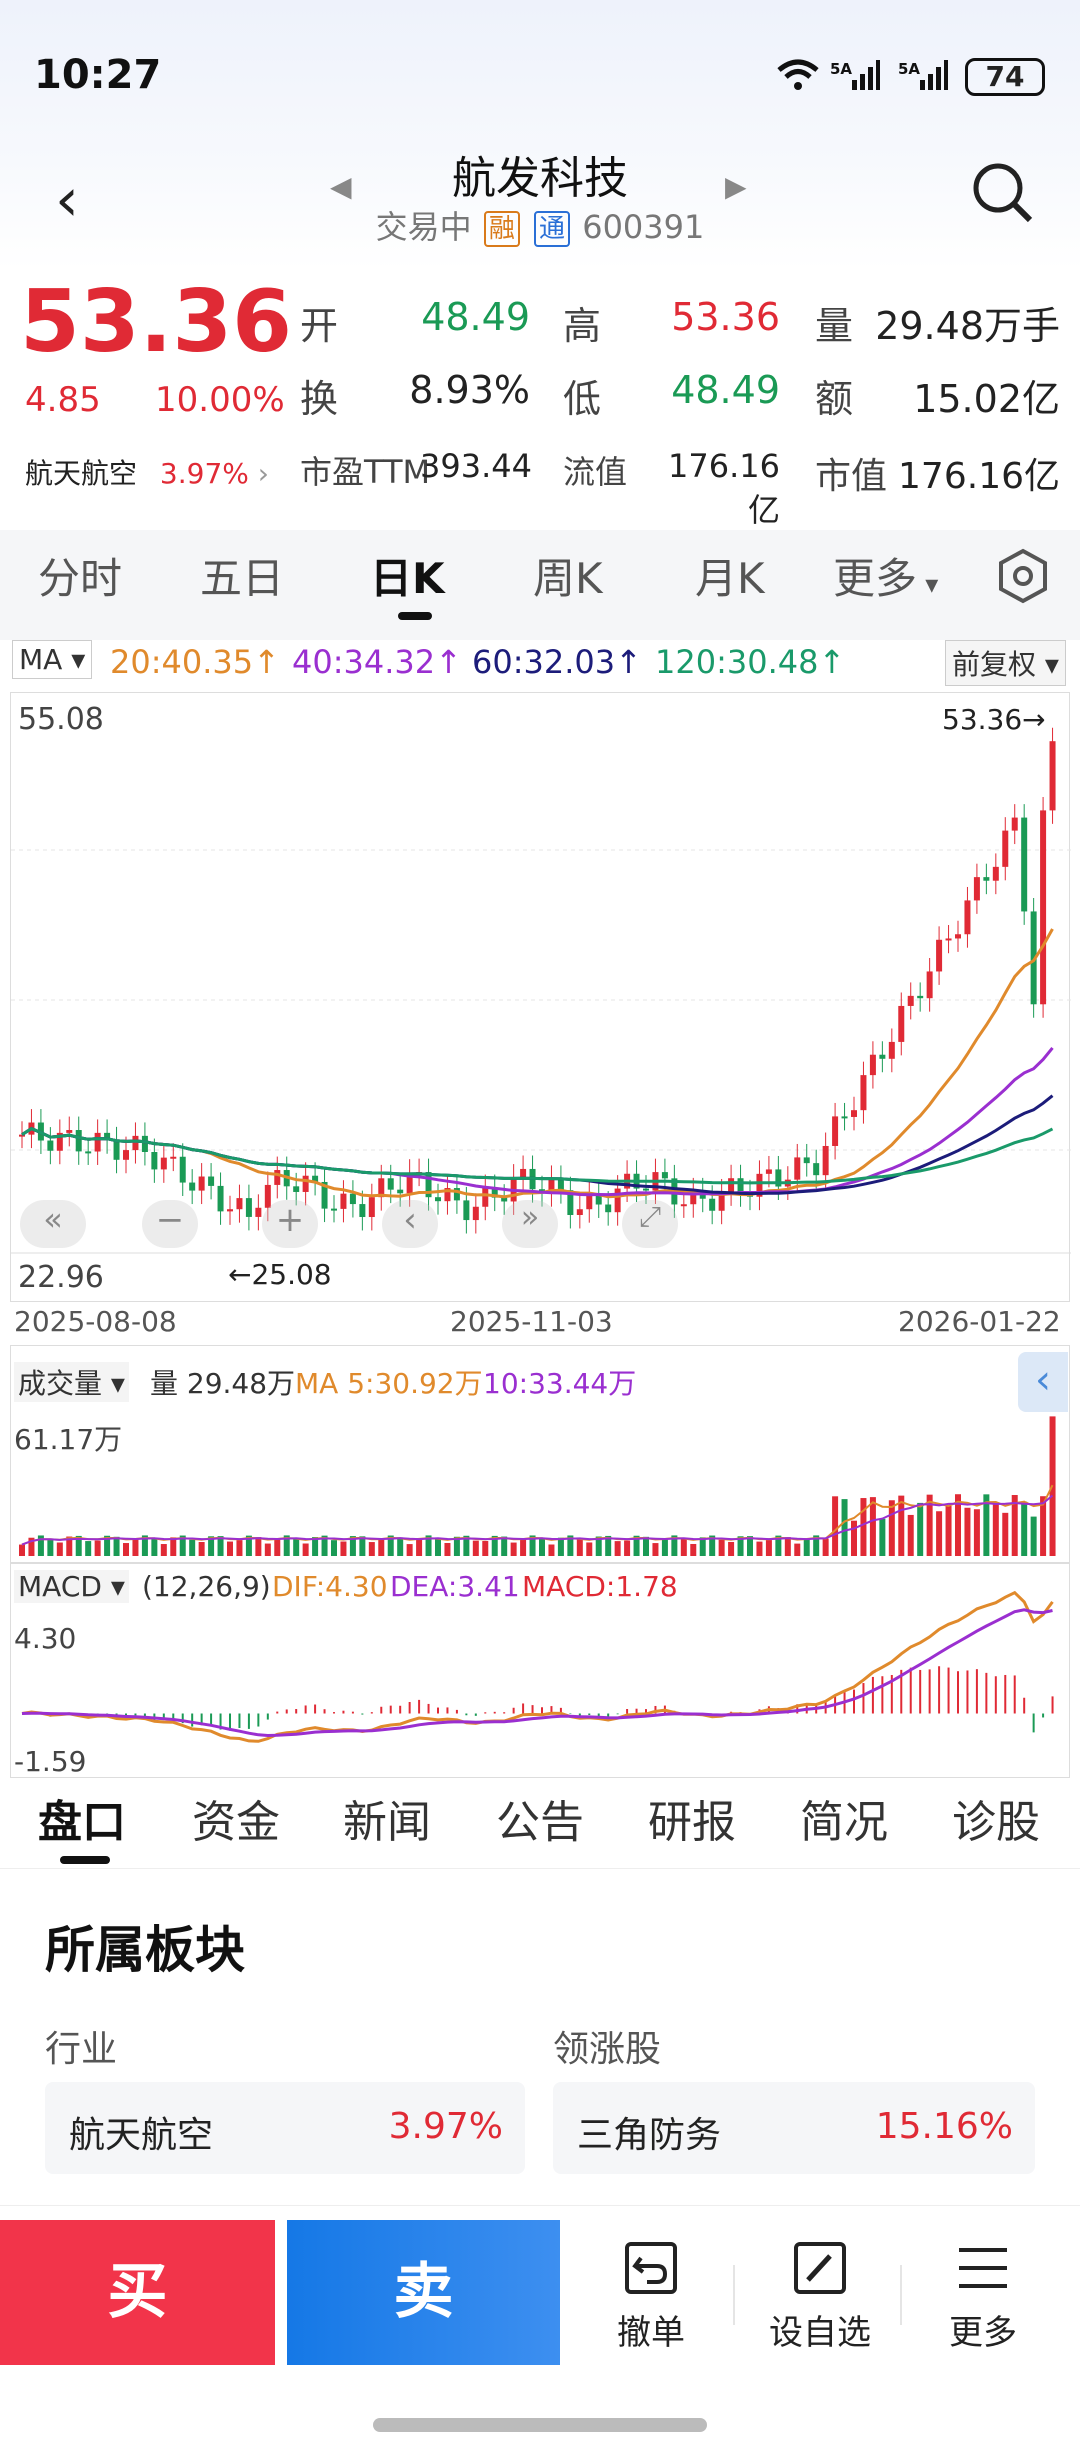 The width and height of the screenshot is (1080, 2449). I want to click on volume-selector: 成交量 ▾, so click(71, 1382).